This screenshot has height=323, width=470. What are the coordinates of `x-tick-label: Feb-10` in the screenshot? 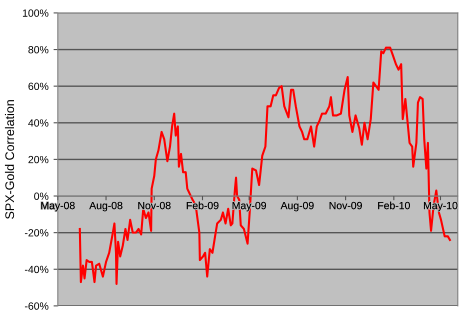 It's located at (394, 206).